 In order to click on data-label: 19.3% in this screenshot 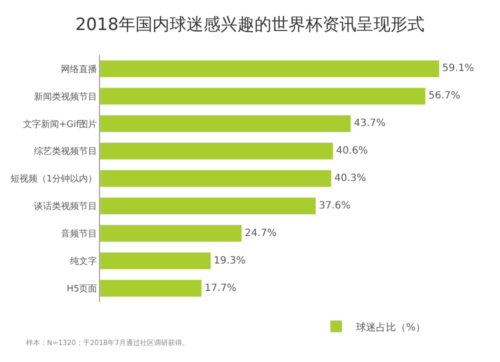, I will do `click(230, 260)`.